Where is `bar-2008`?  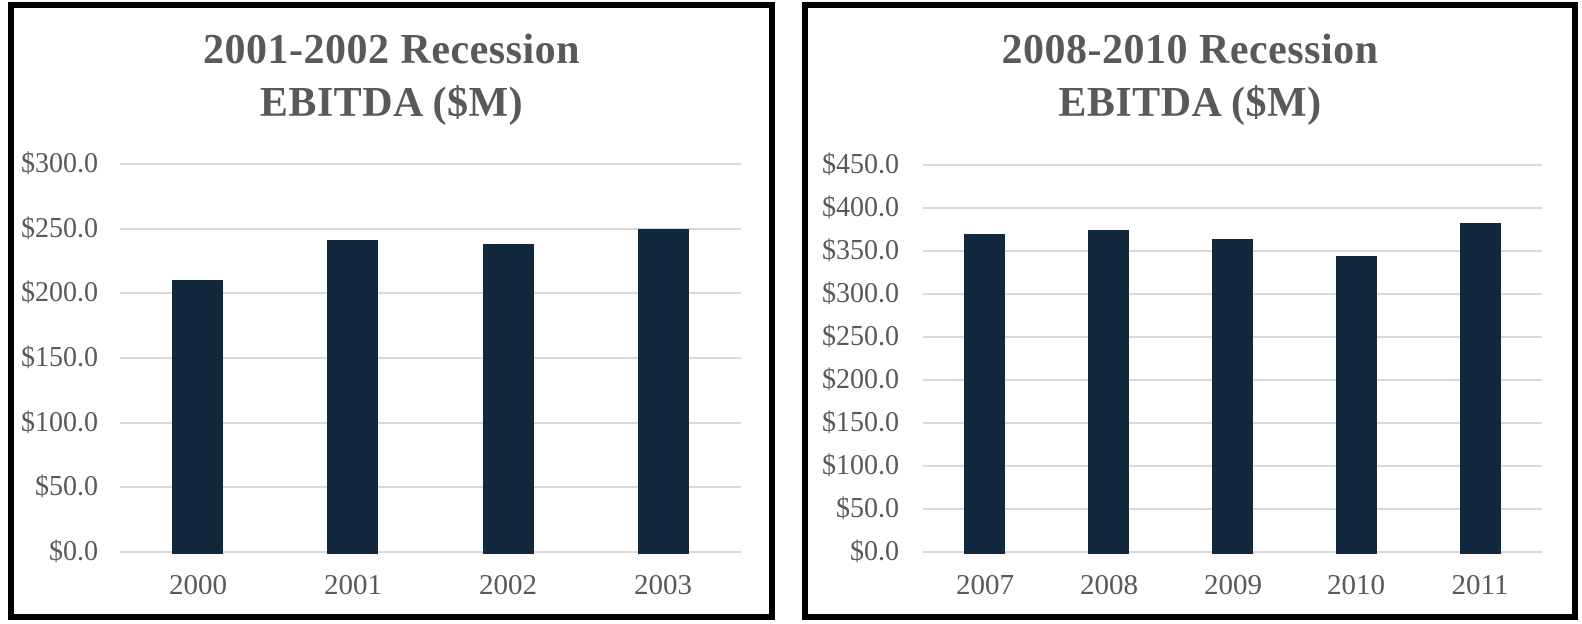
bar-2008 is located at coordinates (1108, 392).